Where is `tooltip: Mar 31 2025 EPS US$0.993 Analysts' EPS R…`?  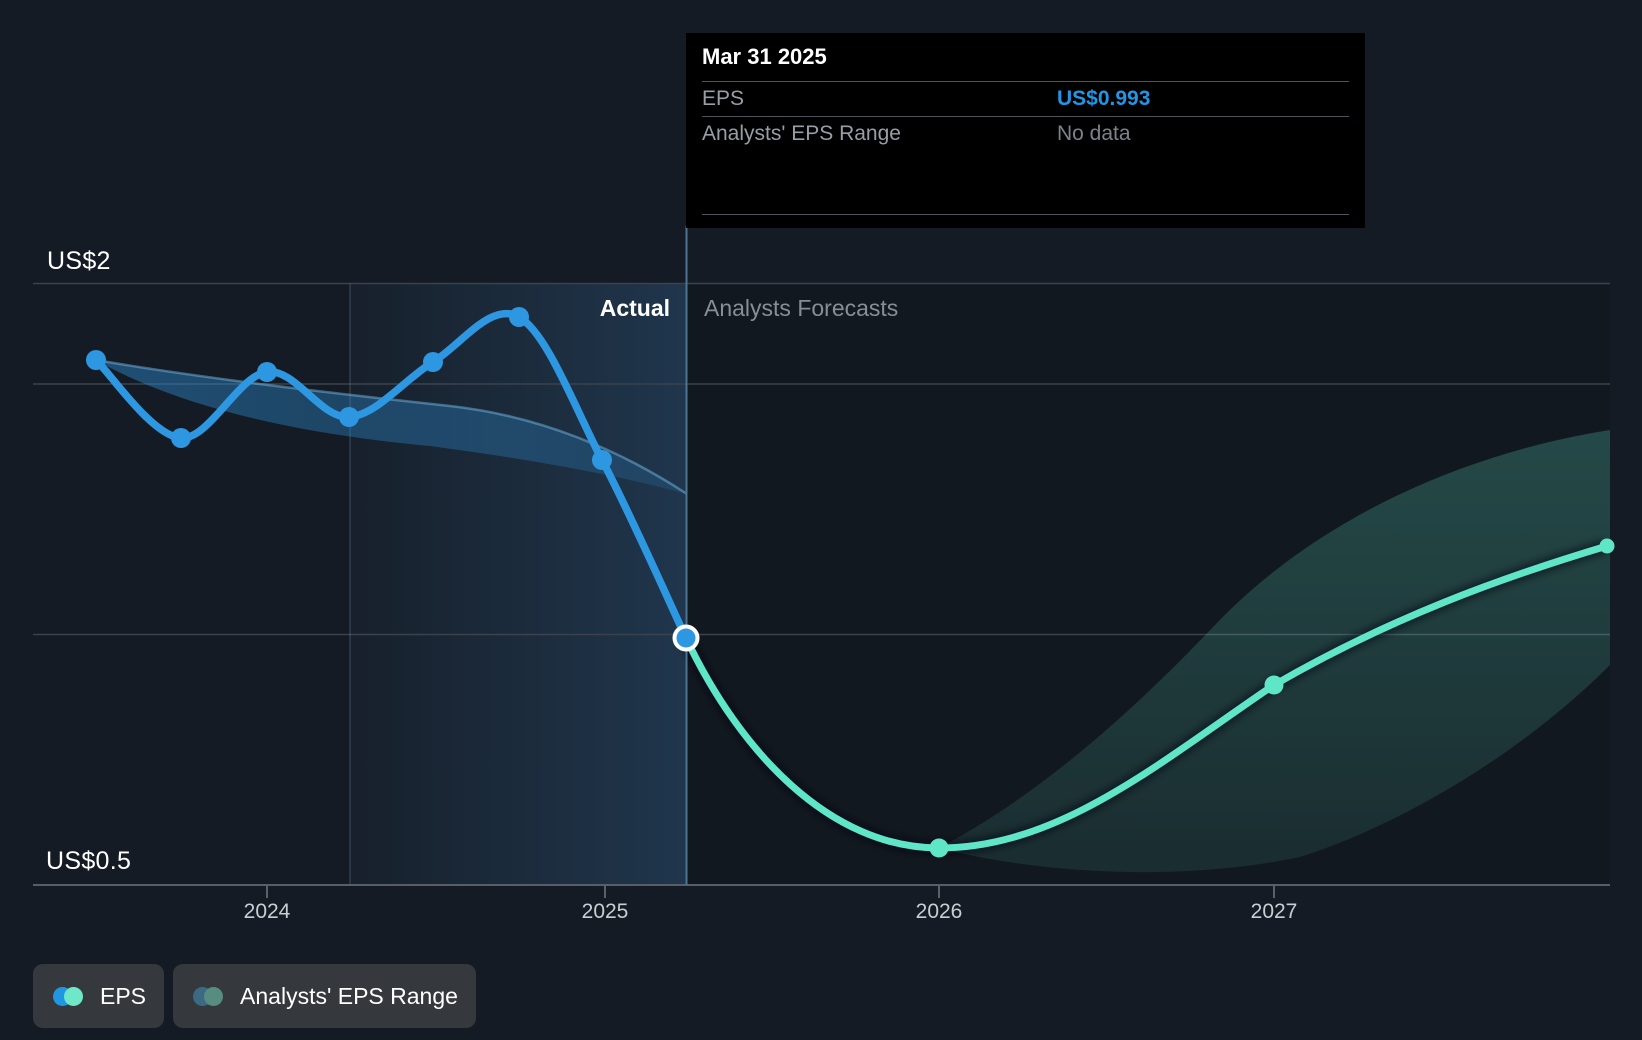
tooltip: Mar 31 2025 EPS US$0.993 Analysts' EPS R… is located at coordinates (1025, 130).